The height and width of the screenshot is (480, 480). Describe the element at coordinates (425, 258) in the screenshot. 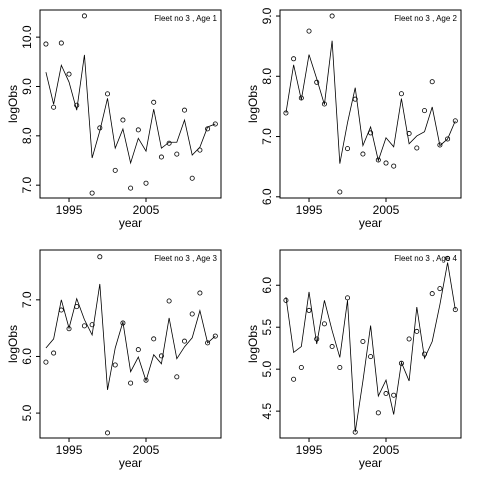

I see `panel-title: Fleet no 3 , Age 4` at that location.